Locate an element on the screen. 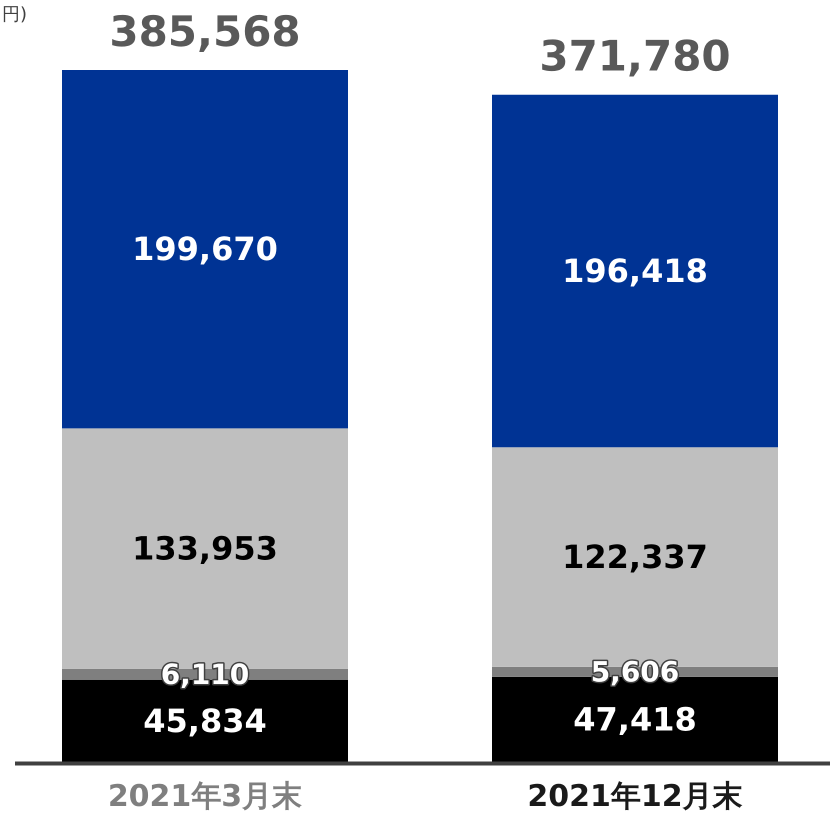 The height and width of the screenshot is (817, 830). x-tick-label: 2021年3月末 is located at coordinates (205, 796).